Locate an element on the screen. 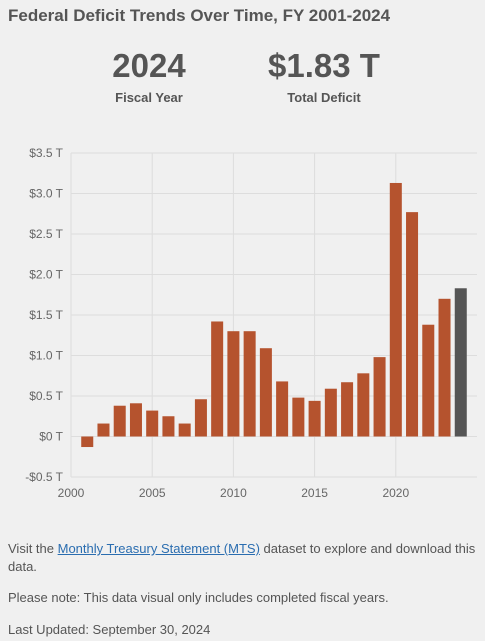 The image size is (485, 641). bar-2017 is located at coordinates (347, 409).